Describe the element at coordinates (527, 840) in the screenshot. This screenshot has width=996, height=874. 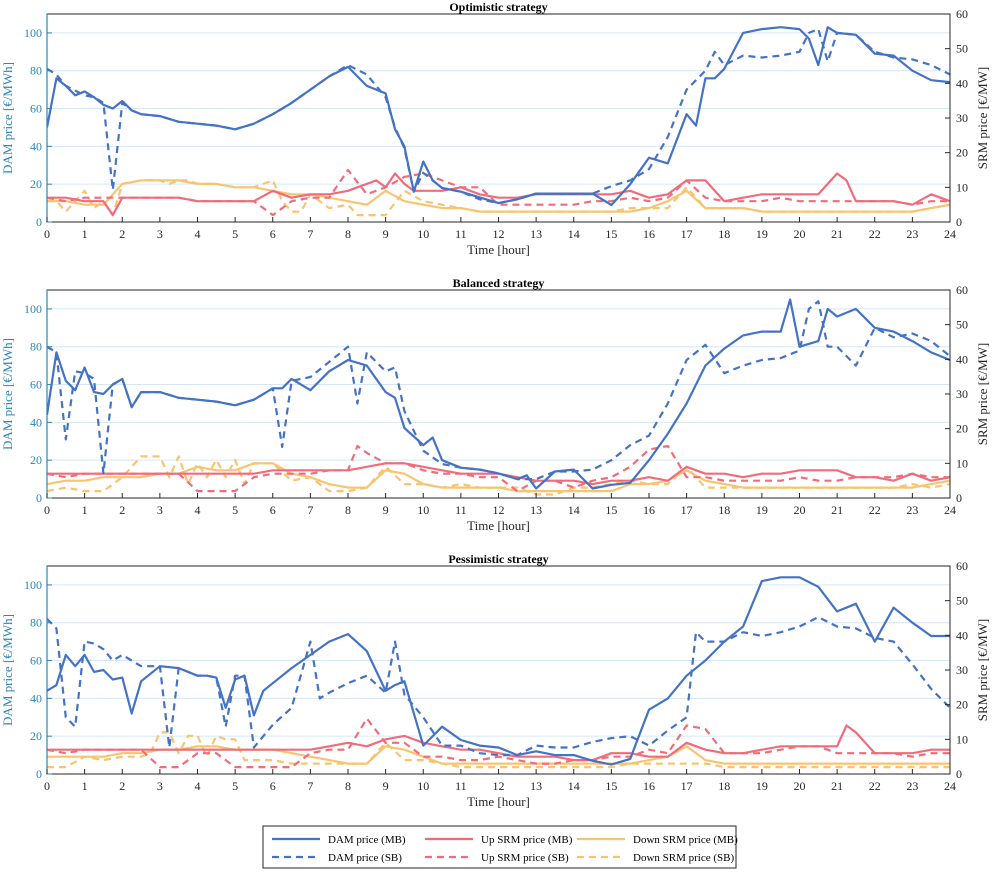
I see `legend-label-up-srm-price-mb: Up SRM price (MB)` at that location.